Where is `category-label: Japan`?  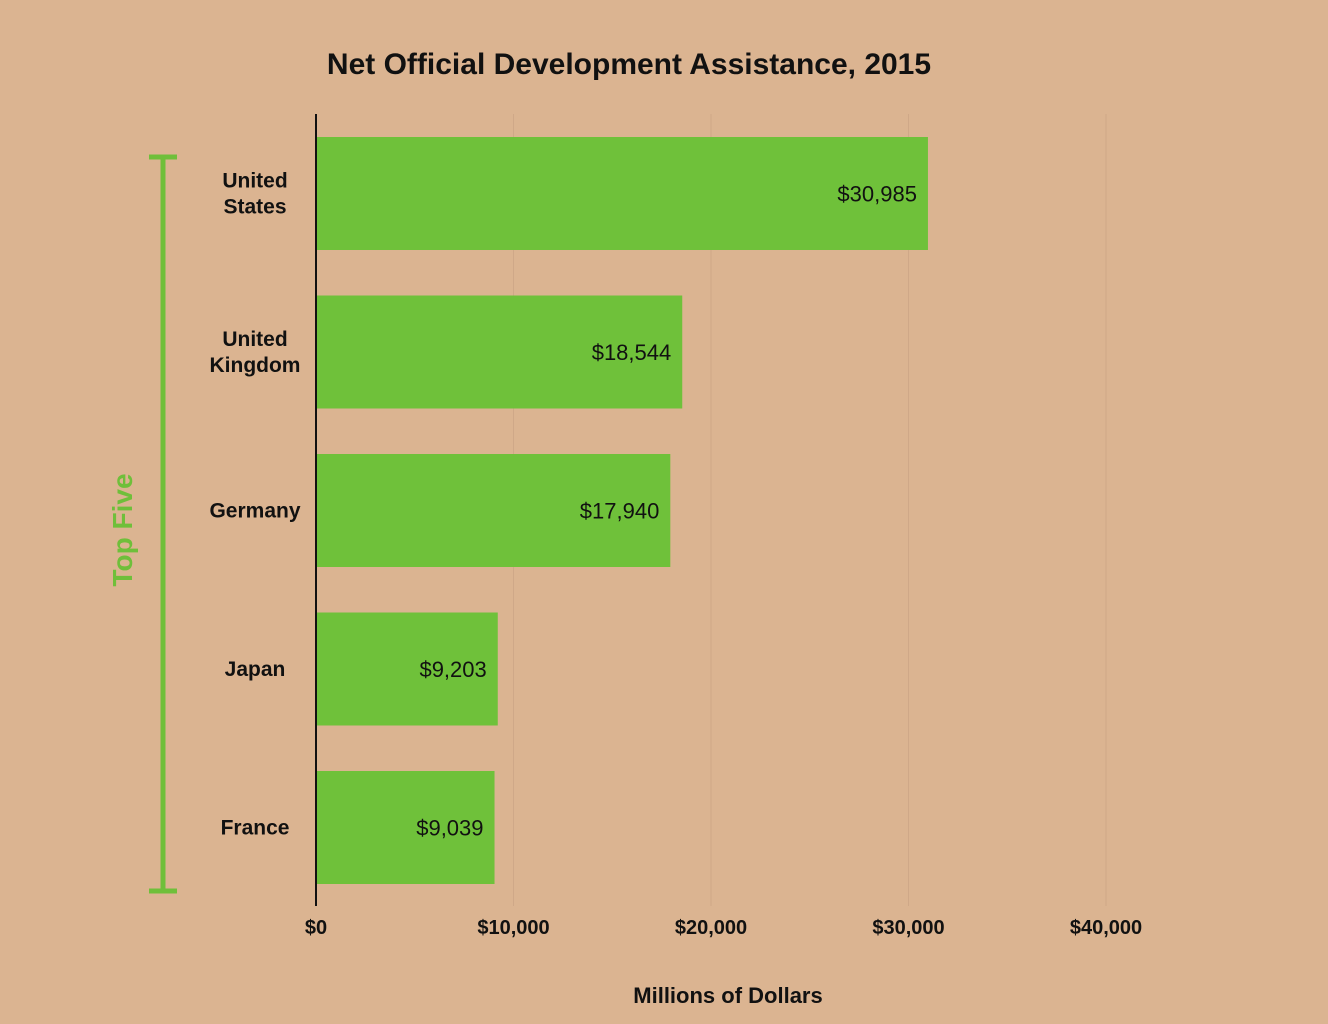 category-label: Japan is located at coordinates (255, 669).